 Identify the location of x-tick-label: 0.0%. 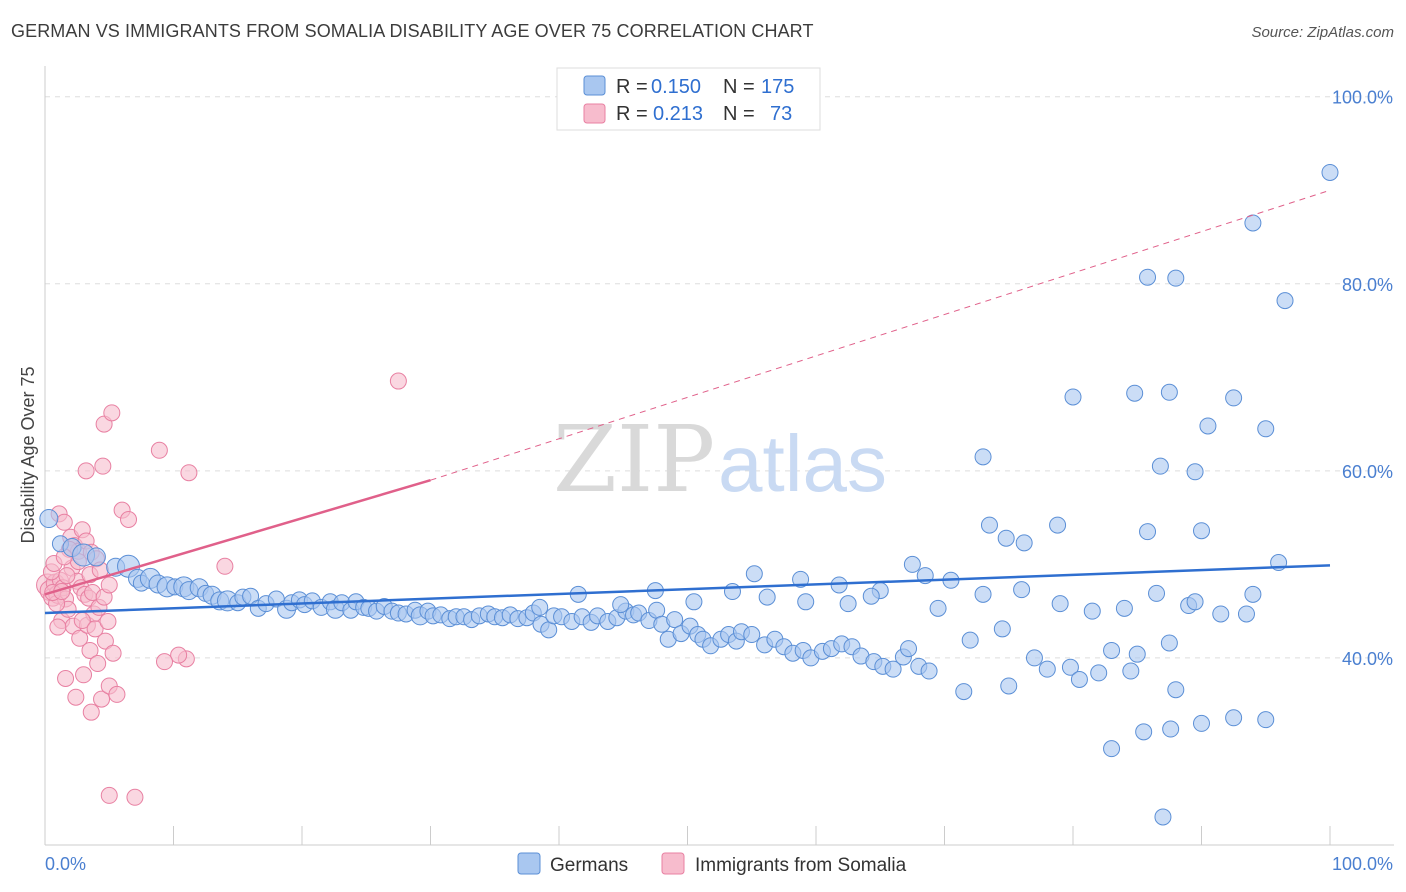
(65, 864).